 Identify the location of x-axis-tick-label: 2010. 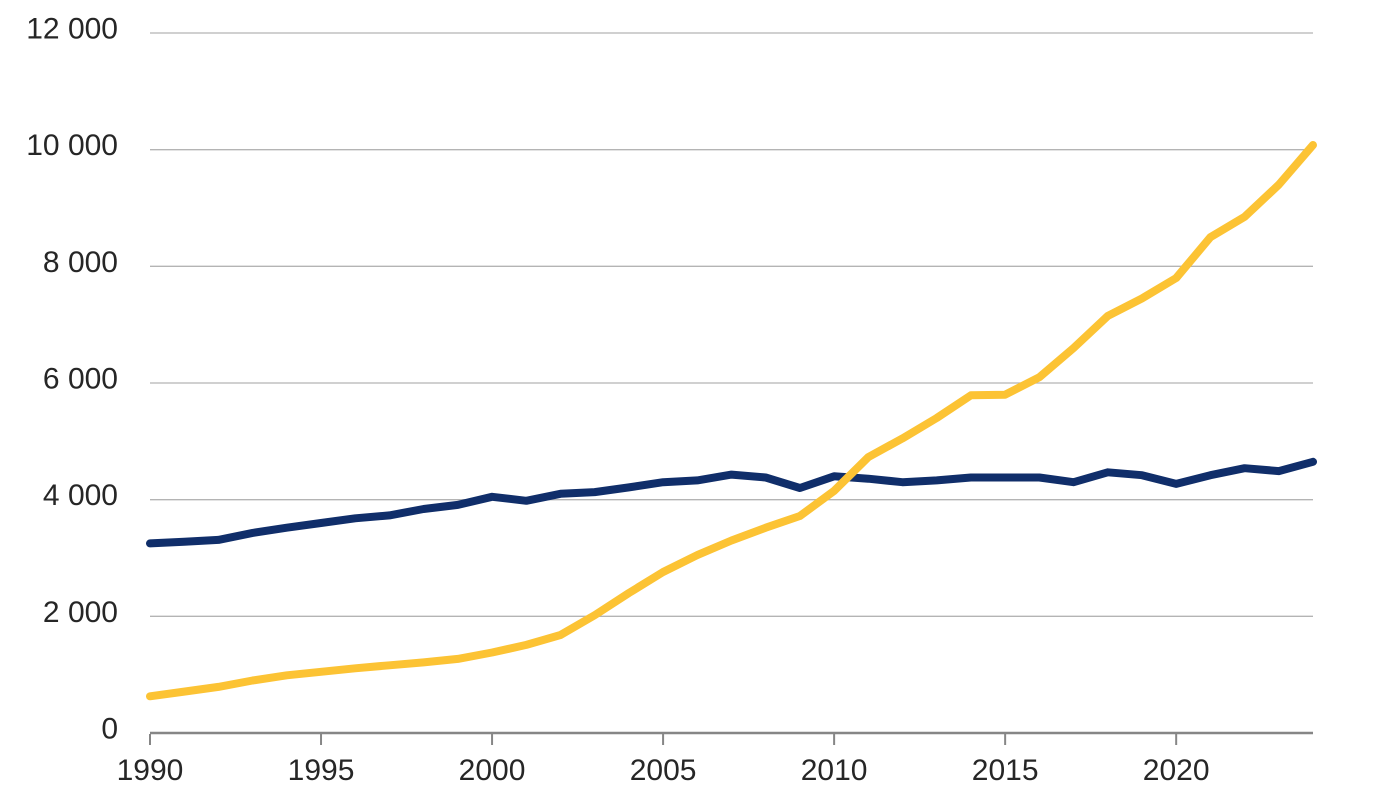
(834, 770).